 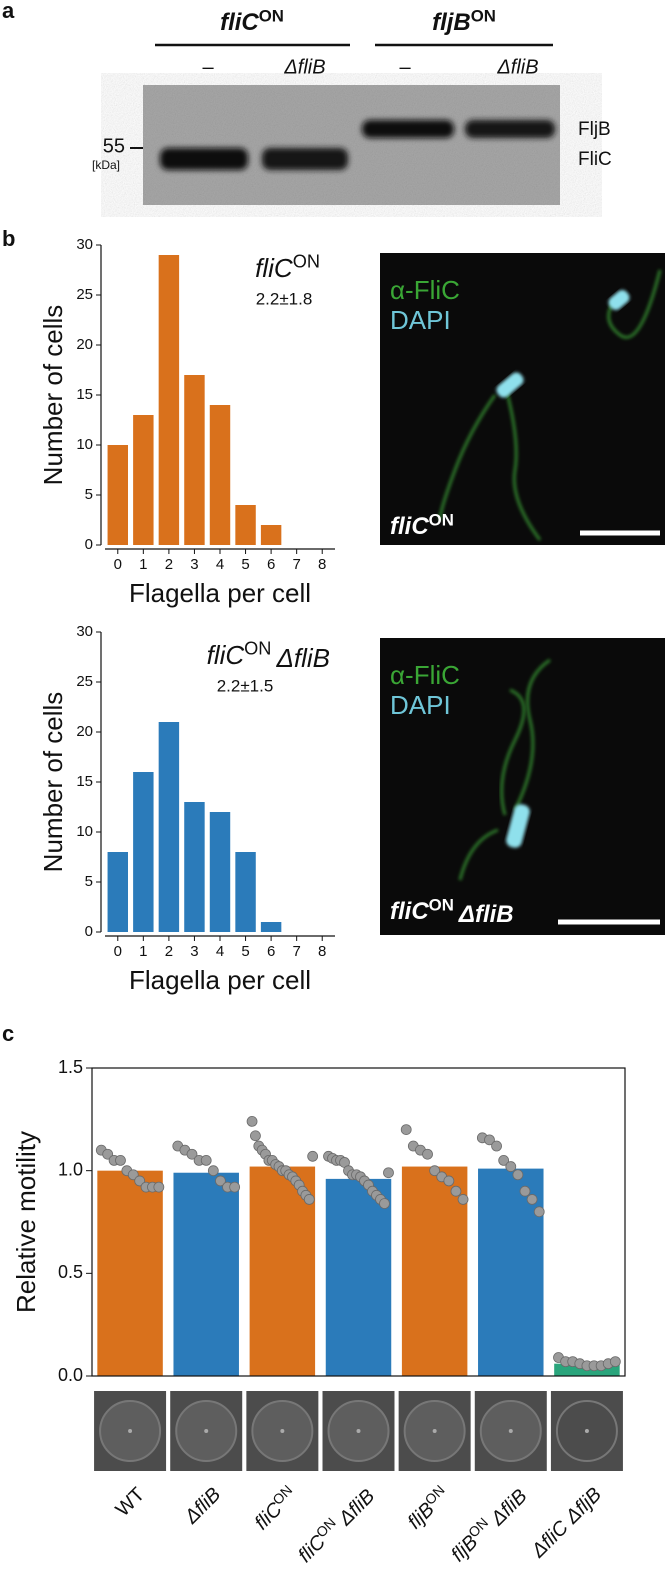 What do you see at coordinates (114, 146) in the screenshot?
I see `marker-label: 55` at bounding box center [114, 146].